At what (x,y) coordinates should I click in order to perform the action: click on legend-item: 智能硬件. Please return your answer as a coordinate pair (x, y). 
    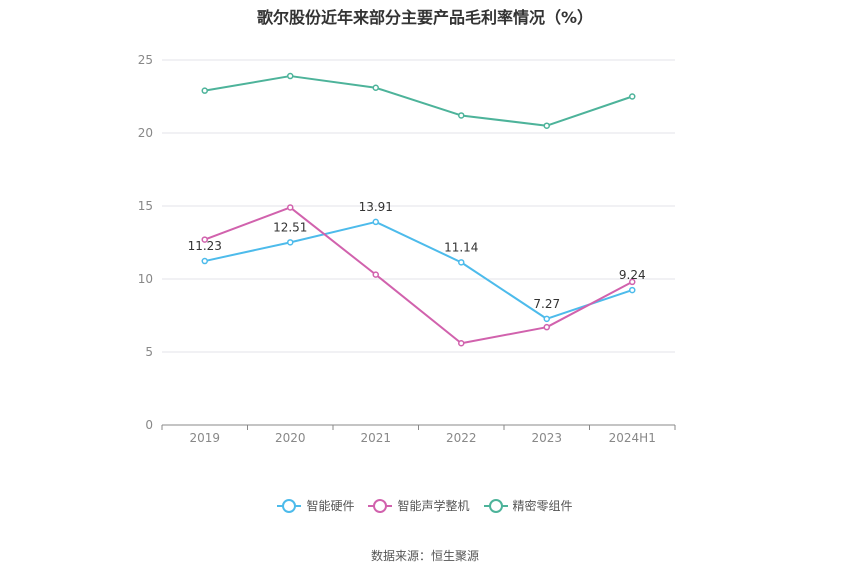
    Looking at the image, I should click on (315, 505).